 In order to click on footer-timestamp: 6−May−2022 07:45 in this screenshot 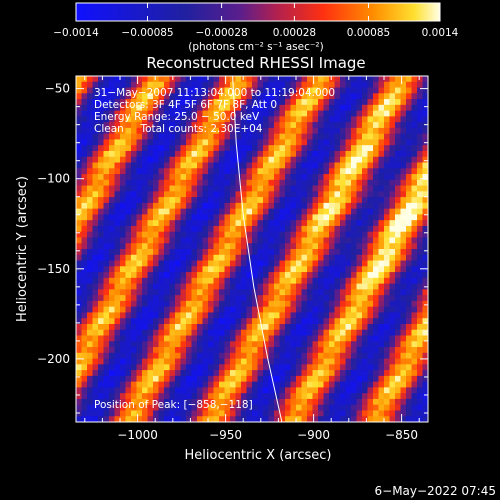, I will do `click(436, 491)`.